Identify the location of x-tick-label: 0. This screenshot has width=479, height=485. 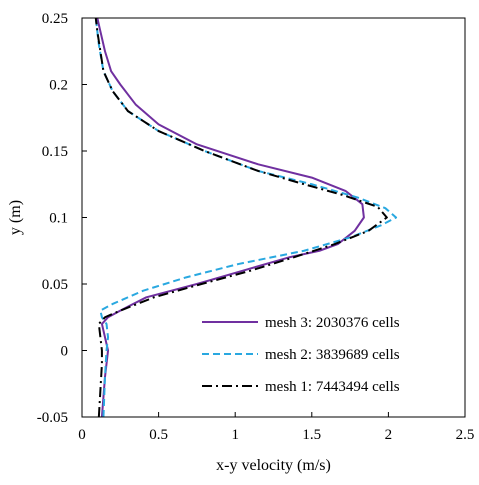
(82, 435).